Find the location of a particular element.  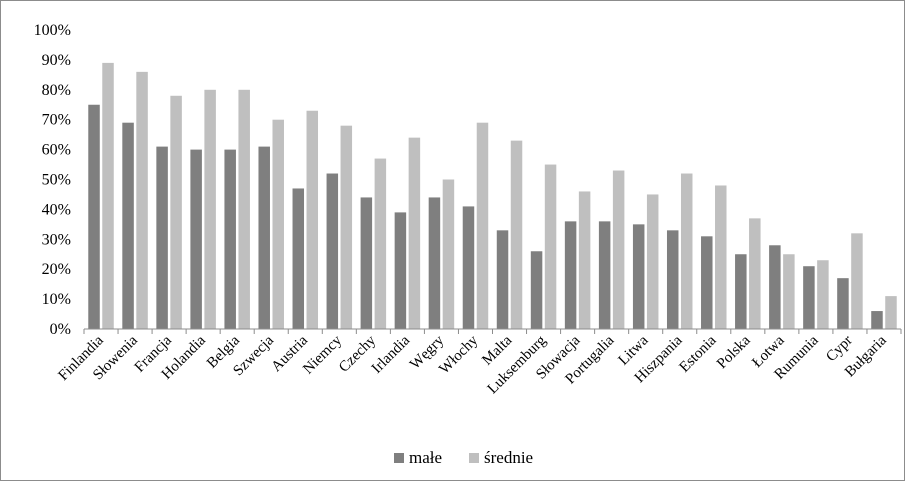

legend-label: małe is located at coordinates (425, 457).